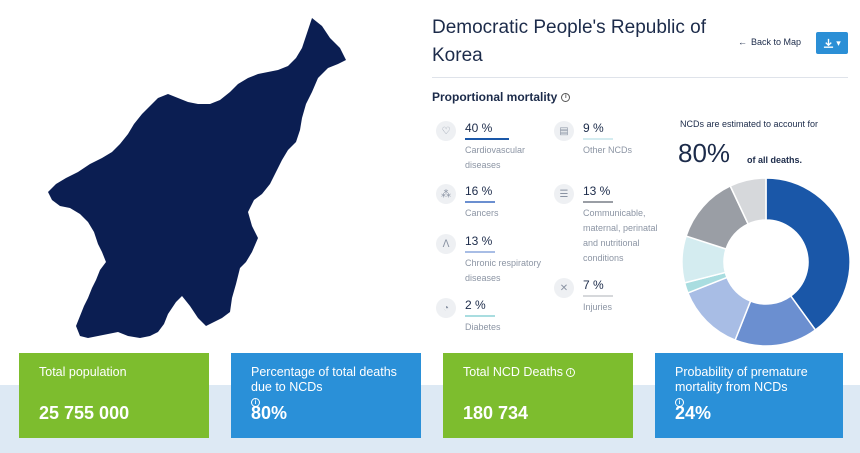 The width and height of the screenshot is (860, 453). Describe the element at coordinates (495, 97) in the screenshot. I see `section-title-label: Proportional mortality` at that location.